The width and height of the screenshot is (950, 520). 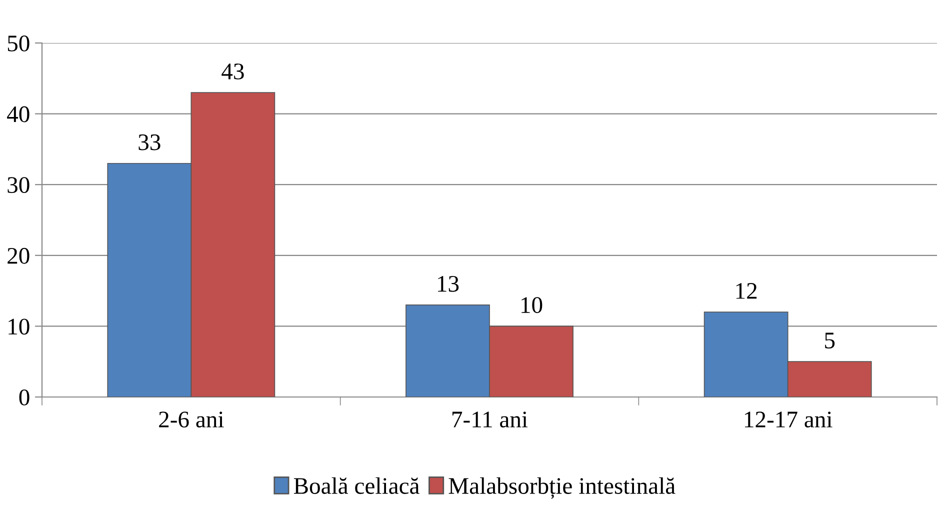 I want to click on y-tick-label: 30, so click(x=19, y=185).